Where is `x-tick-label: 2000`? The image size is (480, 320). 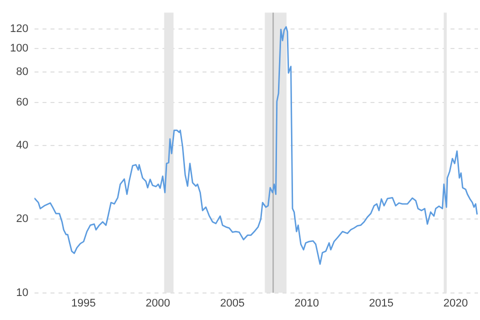 x-tick-label: 2000 is located at coordinates (158, 303).